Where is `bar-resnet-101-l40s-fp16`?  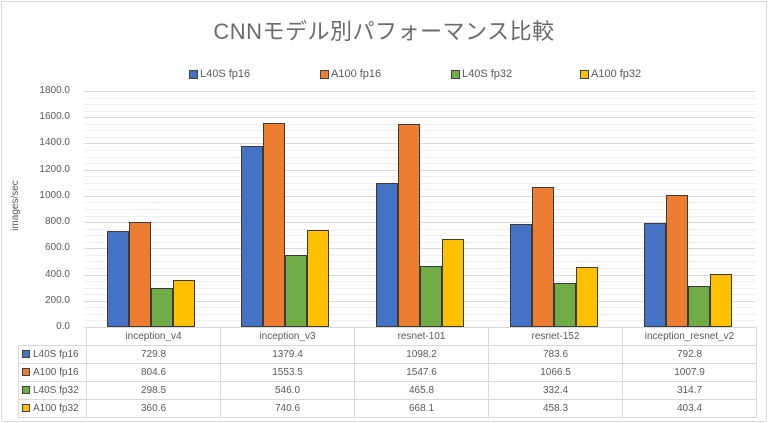
bar-resnet-101-l40s-fp16 is located at coordinates (386, 255).